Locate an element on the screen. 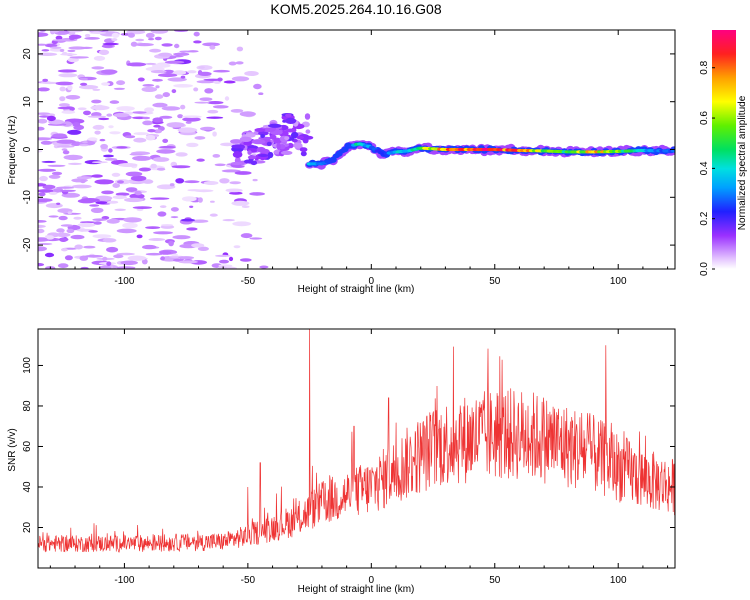  y-tick-label: 20 is located at coordinates (27, 527).